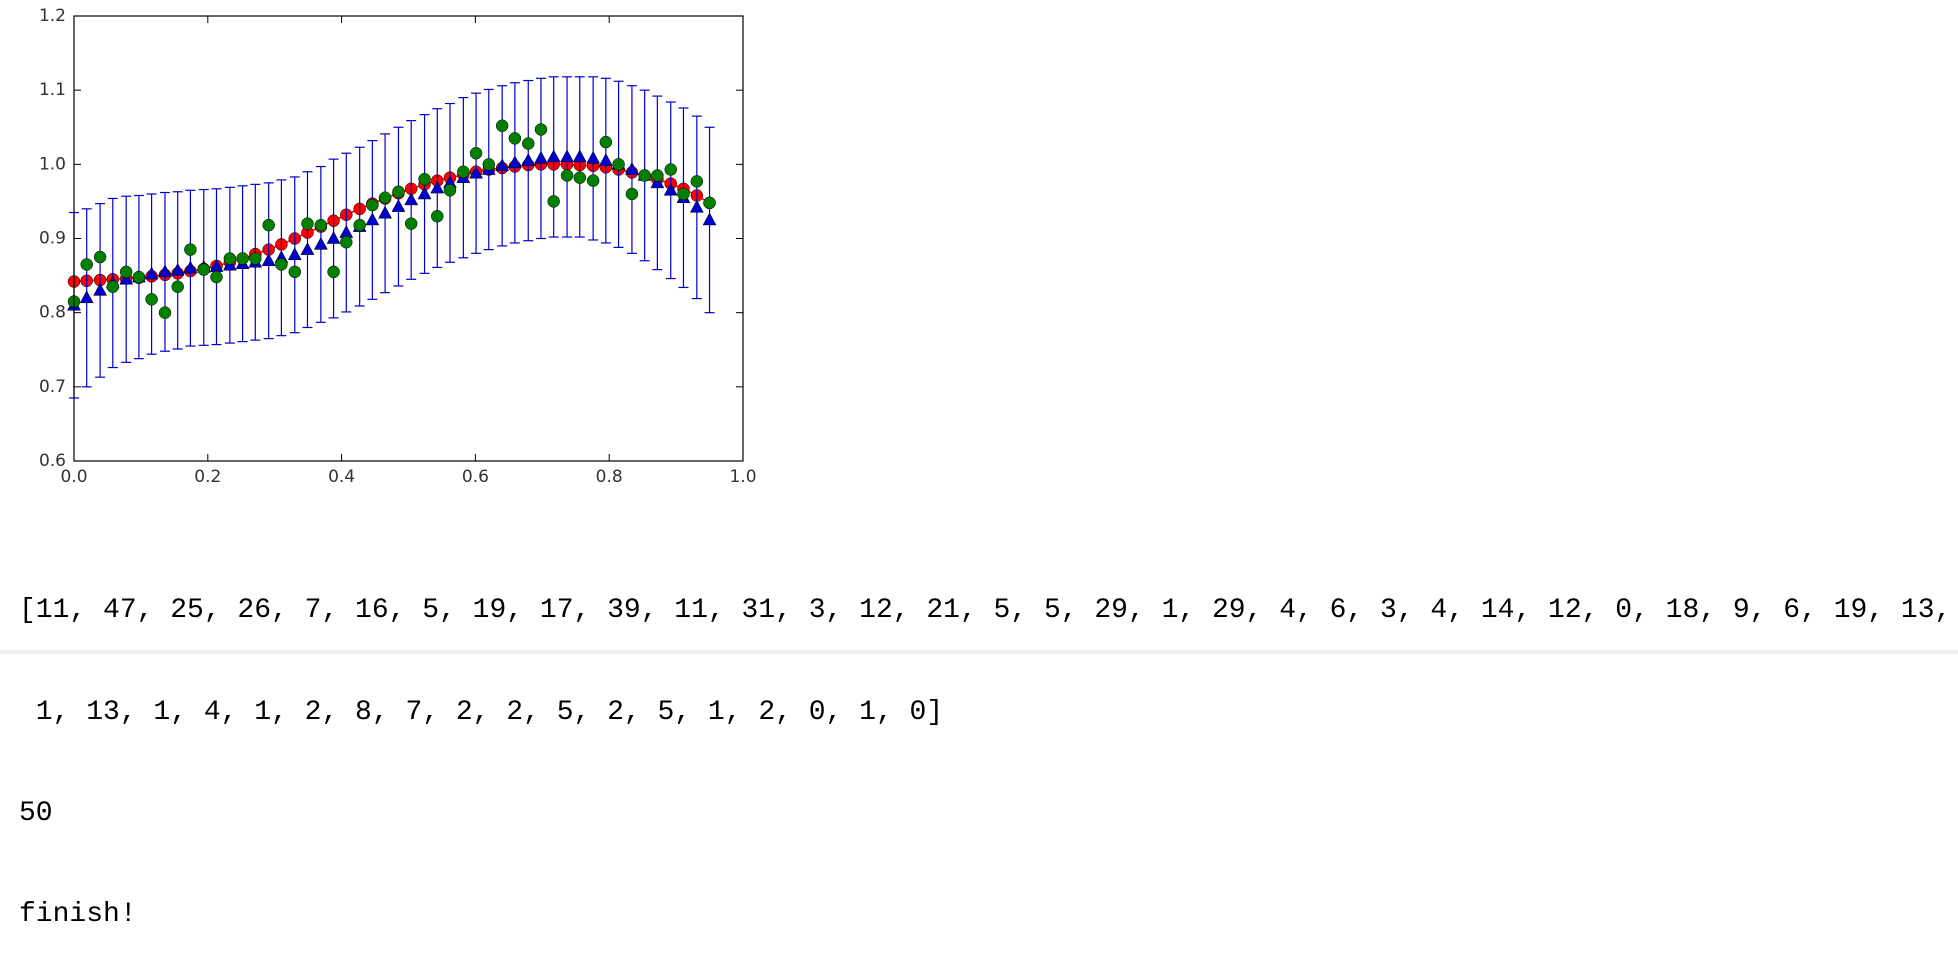  I want to click on x-tick-label: 0.4, so click(341, 477).